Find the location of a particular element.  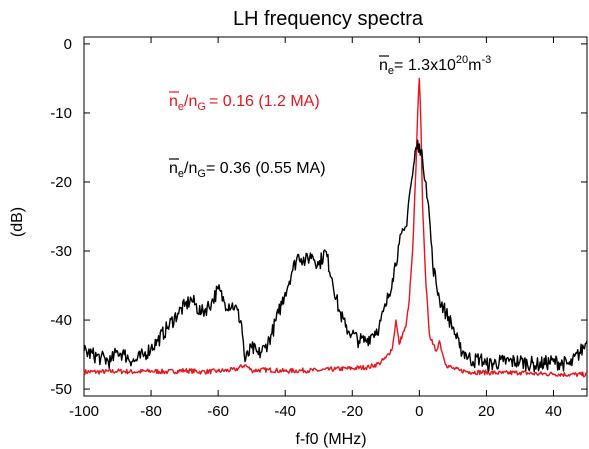

density-exponent: 20 is located at coordinates (462, 60).